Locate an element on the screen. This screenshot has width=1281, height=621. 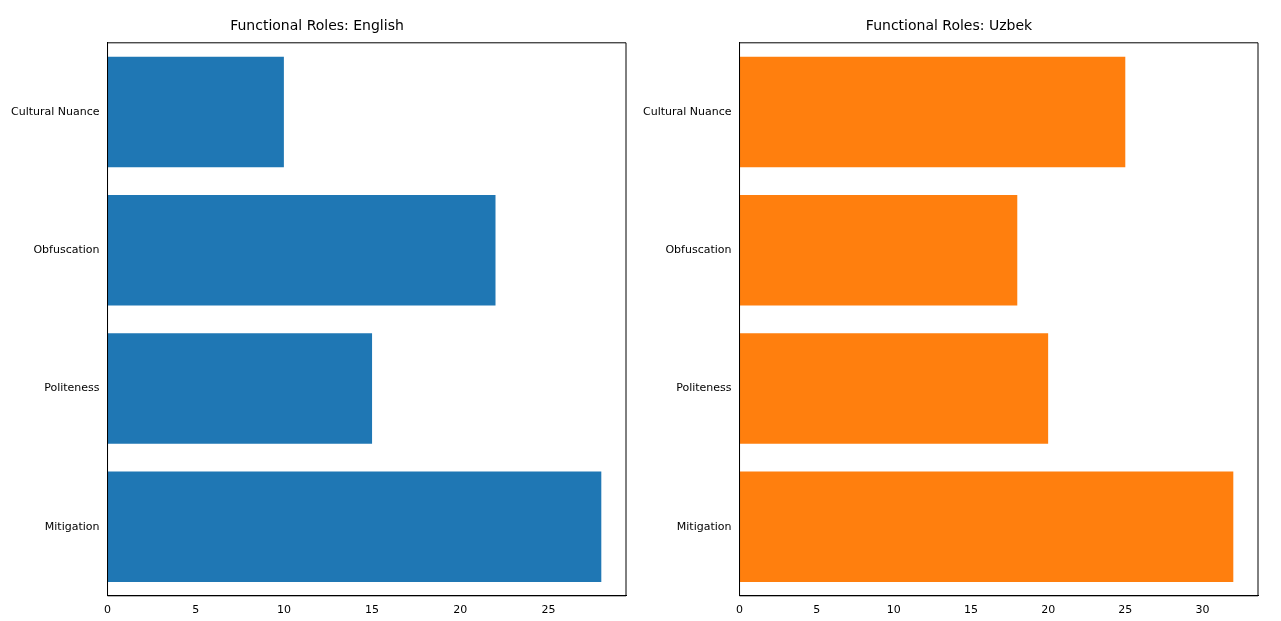
chart-title: Functional Roles: English is located at coordinates (317, 25).